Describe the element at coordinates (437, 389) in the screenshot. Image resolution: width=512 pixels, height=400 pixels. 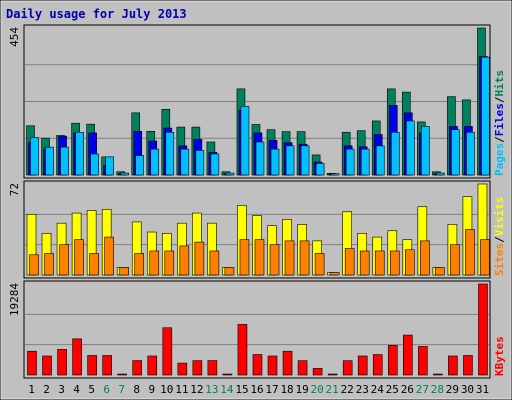
I see `day-label-28: 28` at that location.